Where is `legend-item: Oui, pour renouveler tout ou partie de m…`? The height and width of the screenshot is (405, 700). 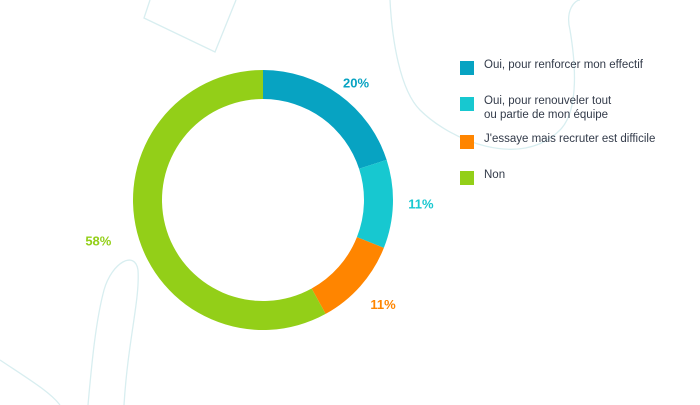
legend-item: Oui, pour renouveler tout ou partie de m… is located at coordinates (535, 108).